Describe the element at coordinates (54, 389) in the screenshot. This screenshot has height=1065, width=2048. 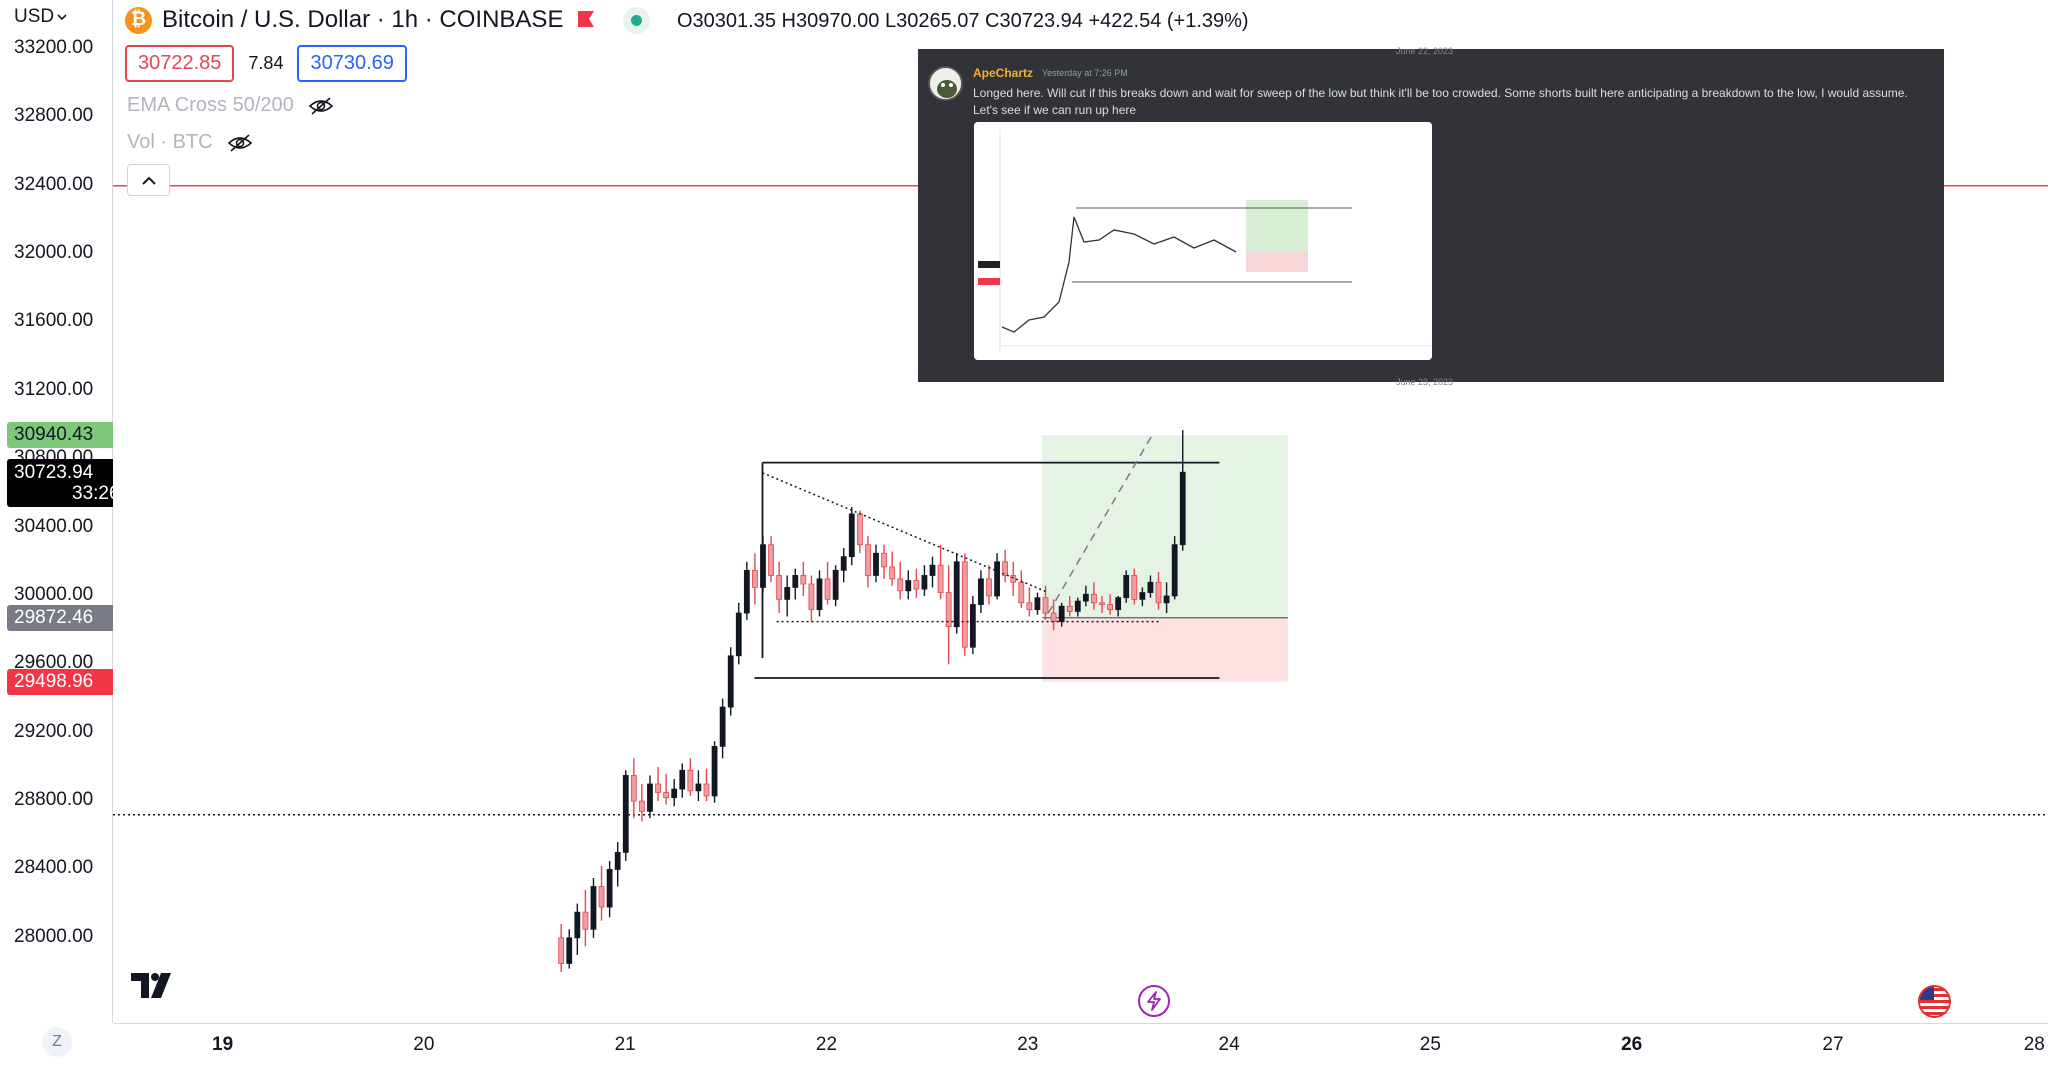
I see `y-tick-label: 31200.00` at that location.